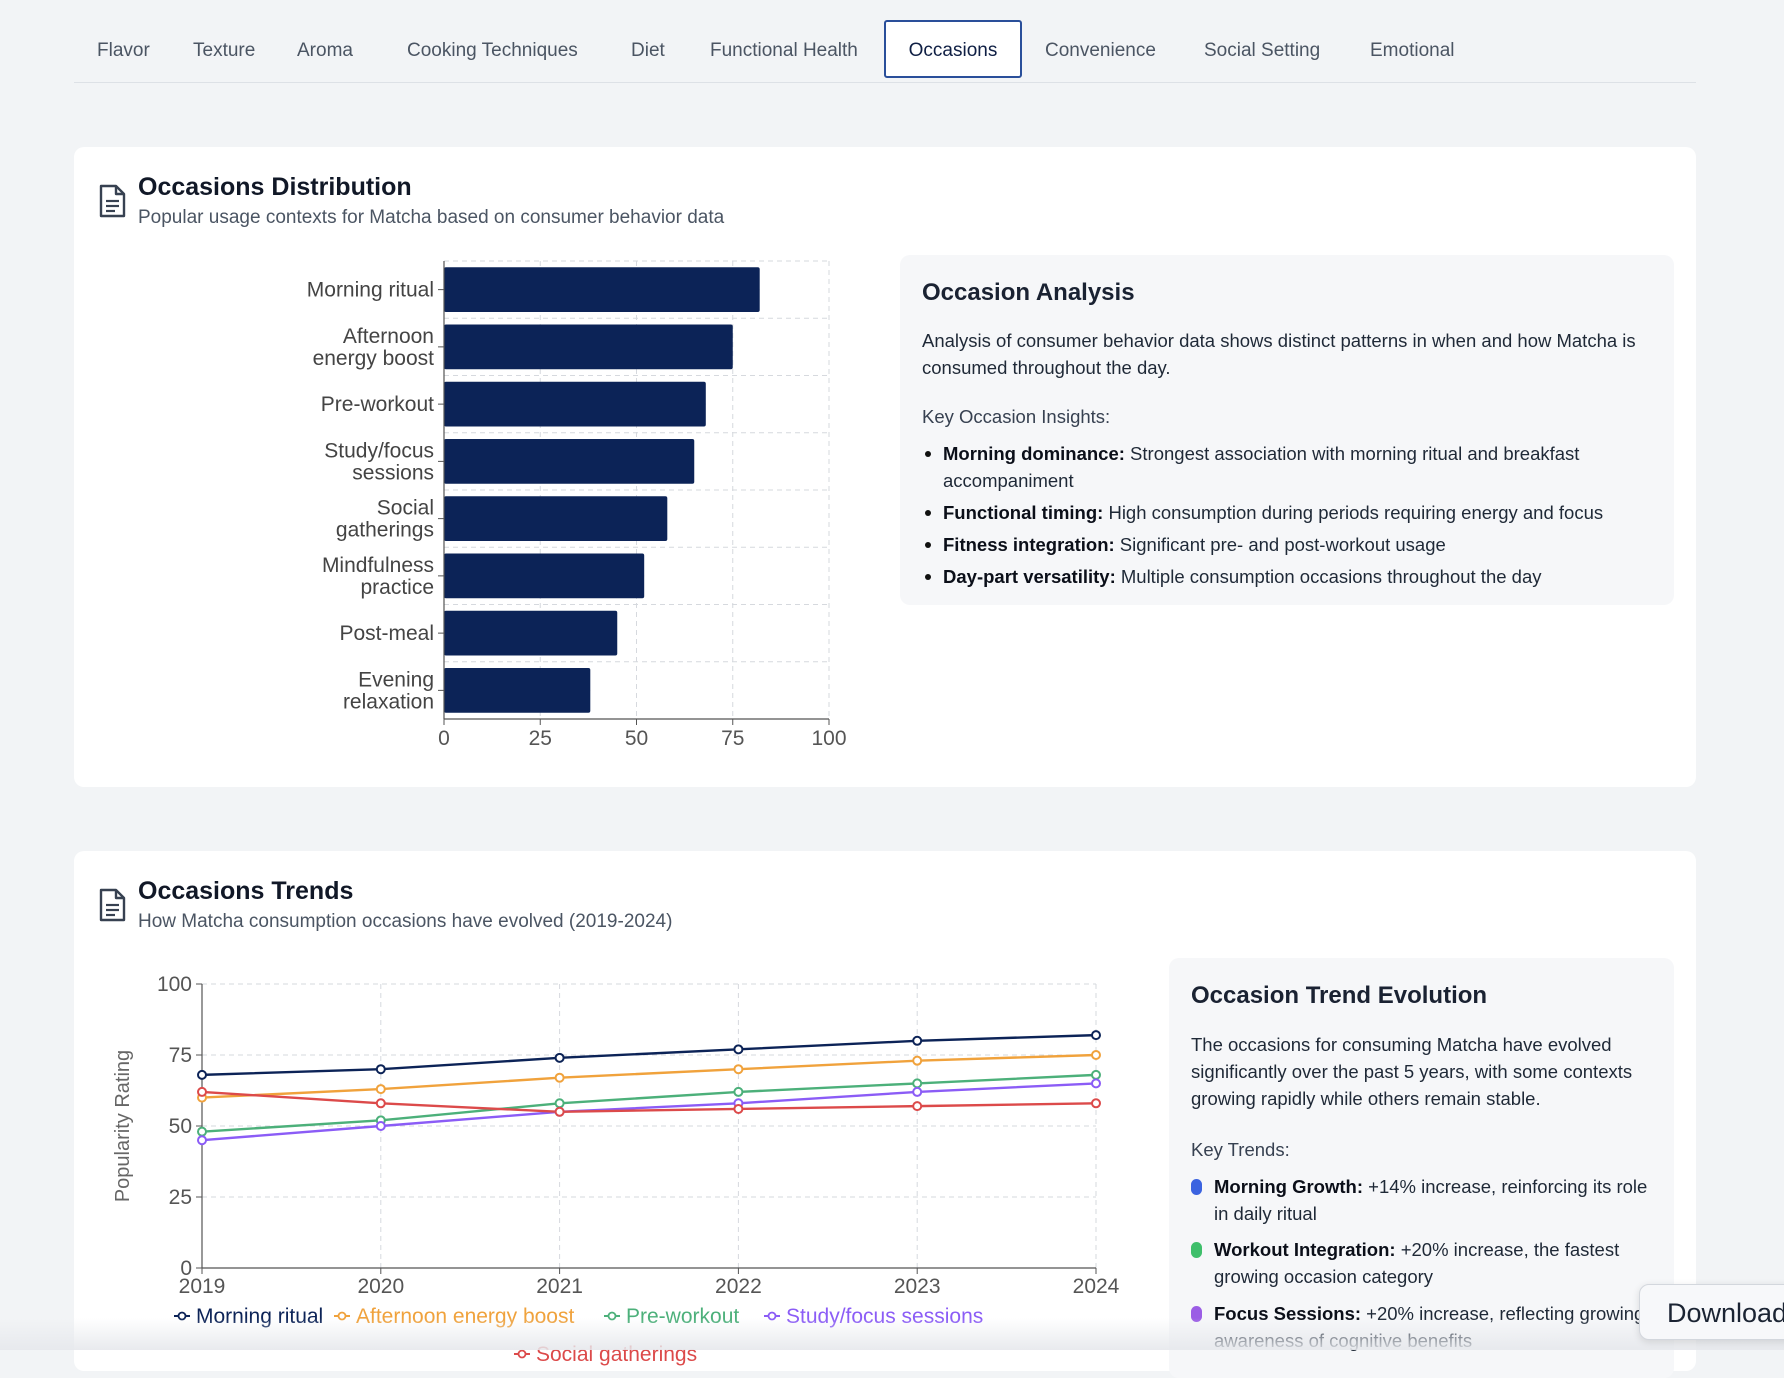 This screenshot has height=1378, width=1784. Describe the element at coordinates (370, 290) in the screenshot. I see `category-label: Morning ritual` at that location.